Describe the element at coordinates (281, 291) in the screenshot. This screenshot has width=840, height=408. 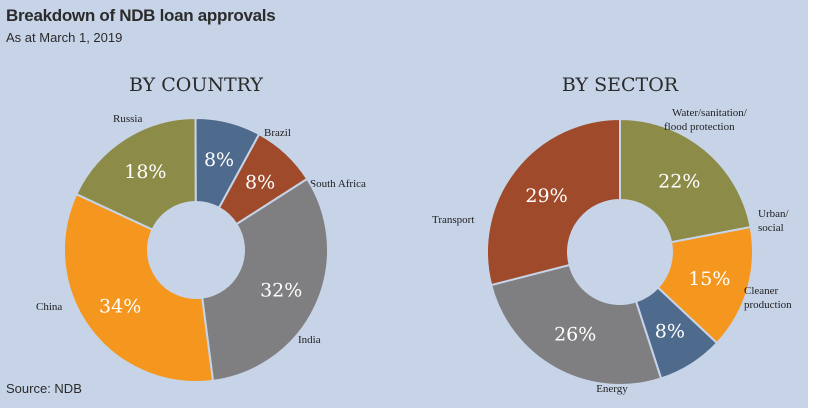
I see `slice-india-percent: 32%` at that location.